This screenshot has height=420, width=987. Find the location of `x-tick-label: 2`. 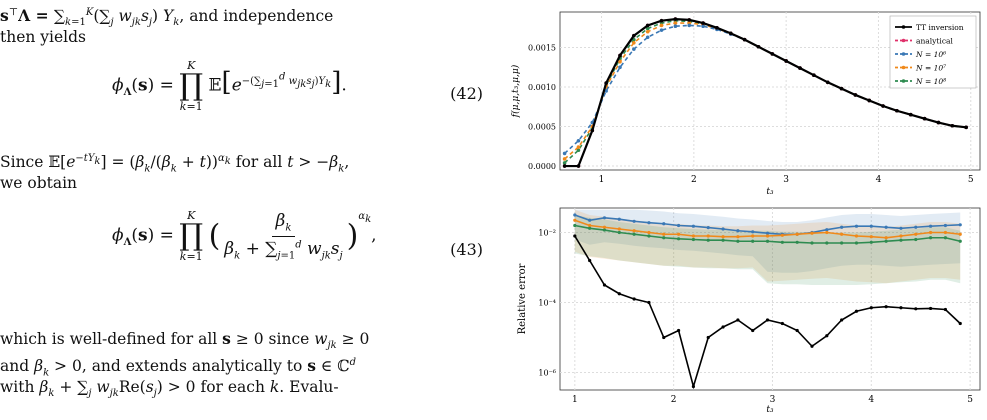

x-tick-label: 2 is located at coordinates (694, 180).